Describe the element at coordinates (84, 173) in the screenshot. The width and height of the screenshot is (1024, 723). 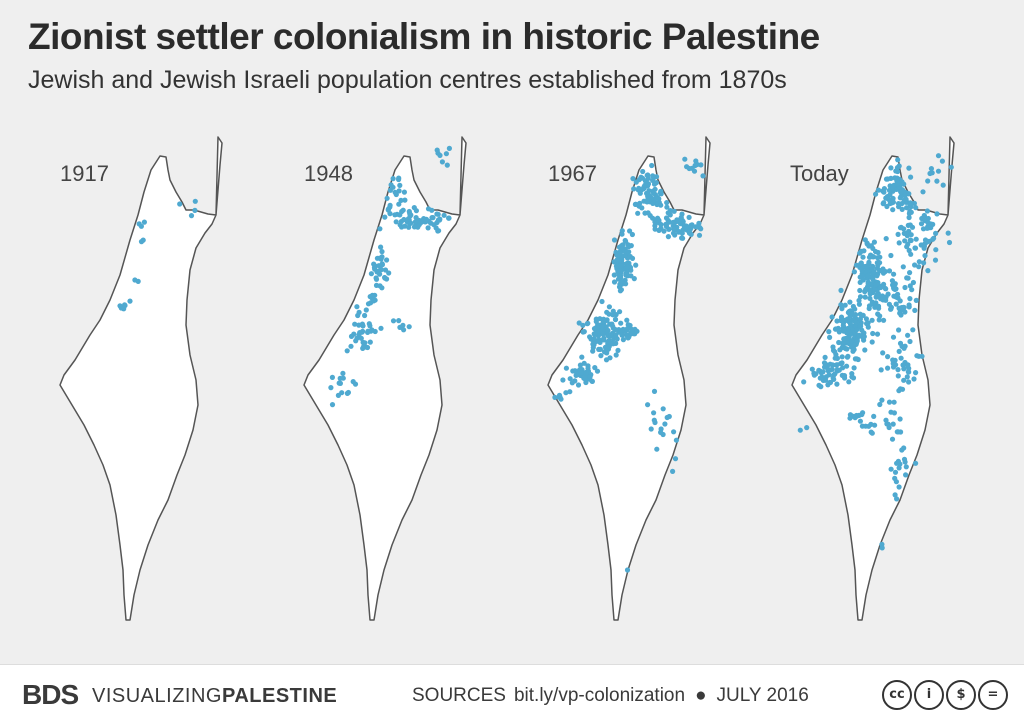
I see `panel-label: 1917` at that location.